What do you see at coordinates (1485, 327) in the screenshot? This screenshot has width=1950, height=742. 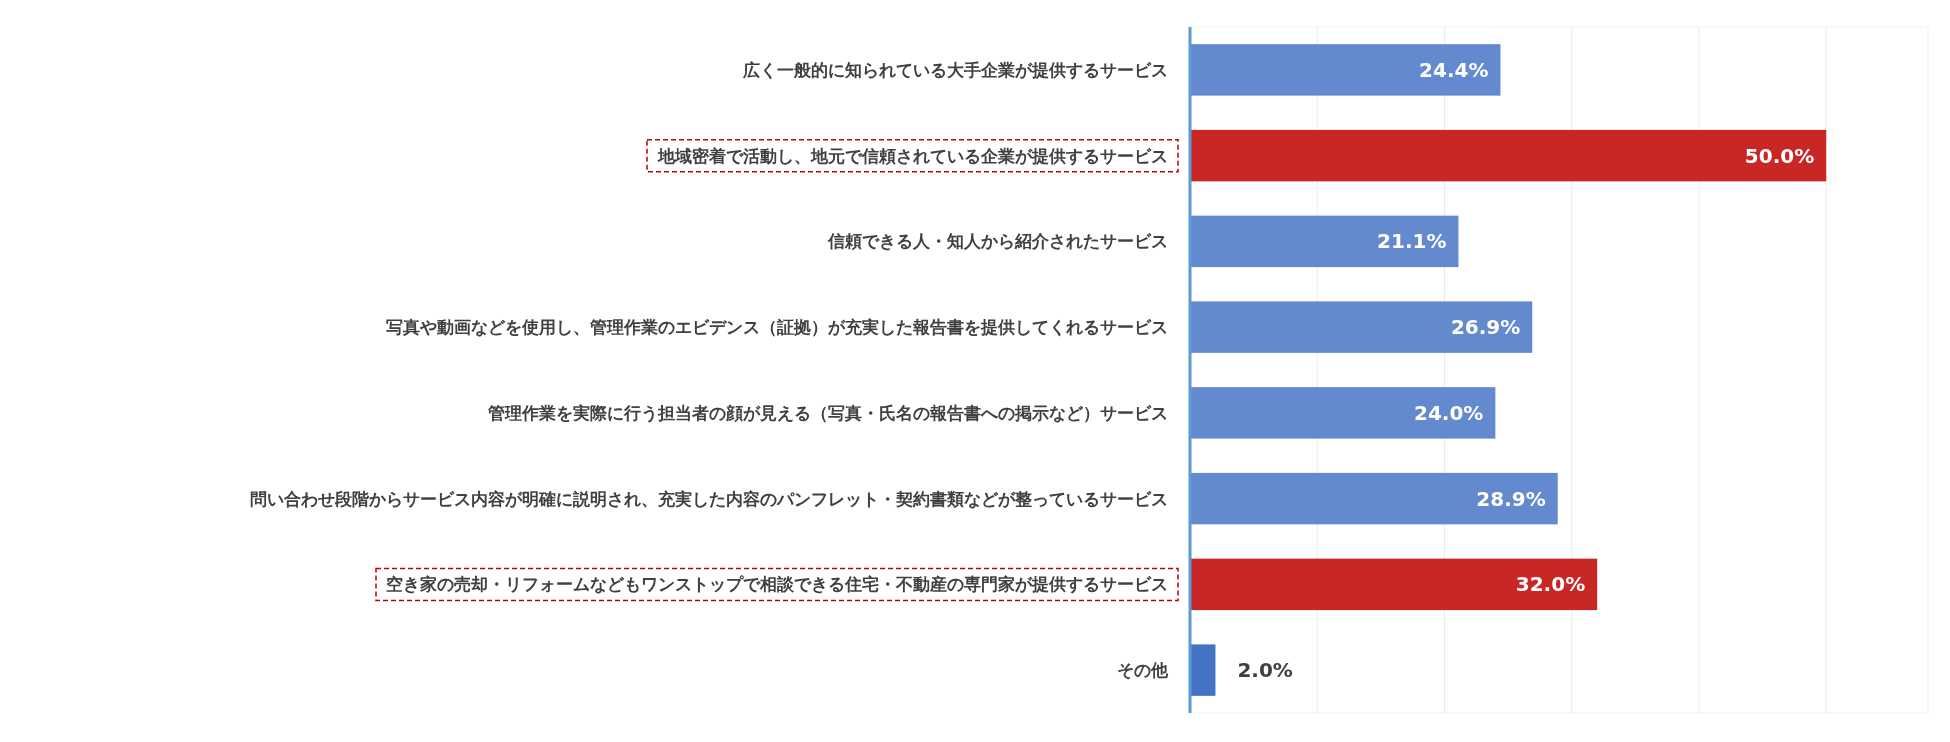 I see `data-label: 26.9%` at bounding box center [1485, 327].